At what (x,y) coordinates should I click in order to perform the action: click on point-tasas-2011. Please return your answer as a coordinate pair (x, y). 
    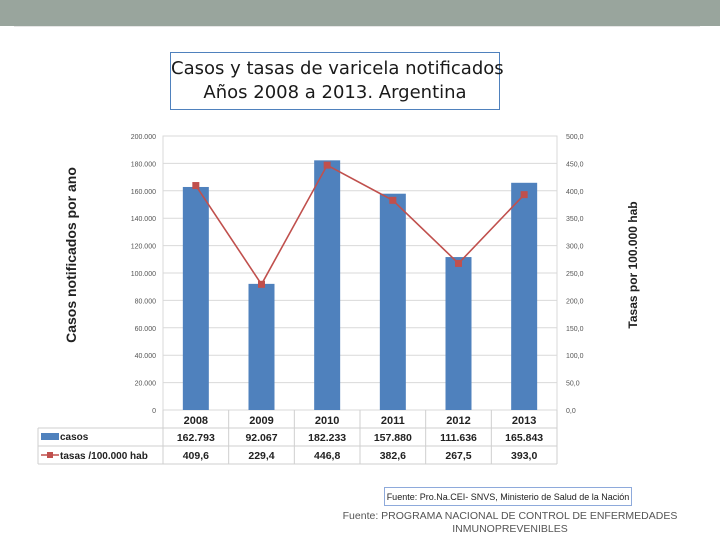
    Looking at the image, I should click on (393, 200).